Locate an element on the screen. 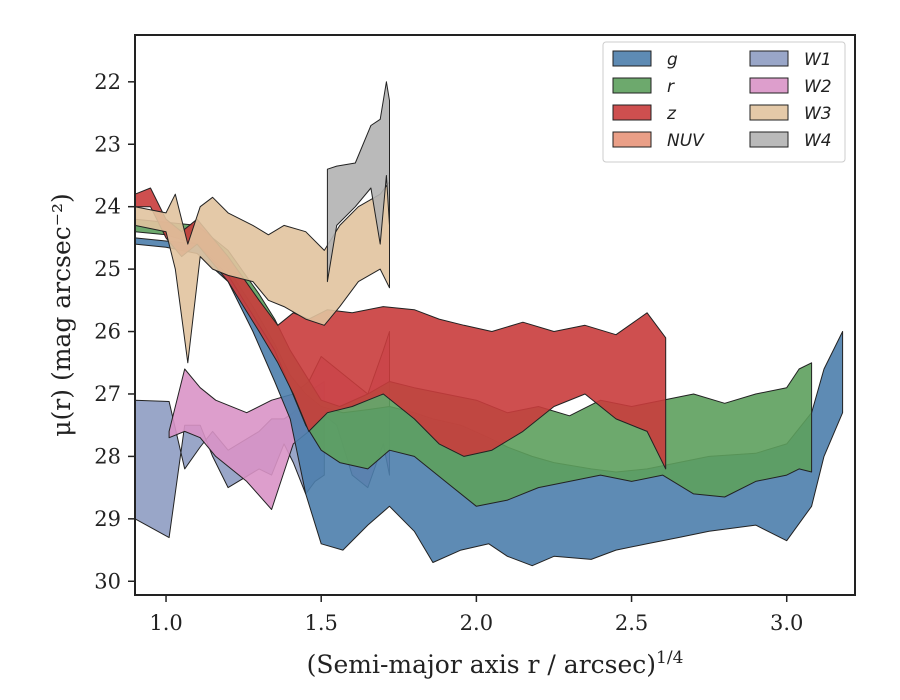 The width and height of the screenshot is (900, 700). legend-swatch-nuv is located at coordinates (632, 139).